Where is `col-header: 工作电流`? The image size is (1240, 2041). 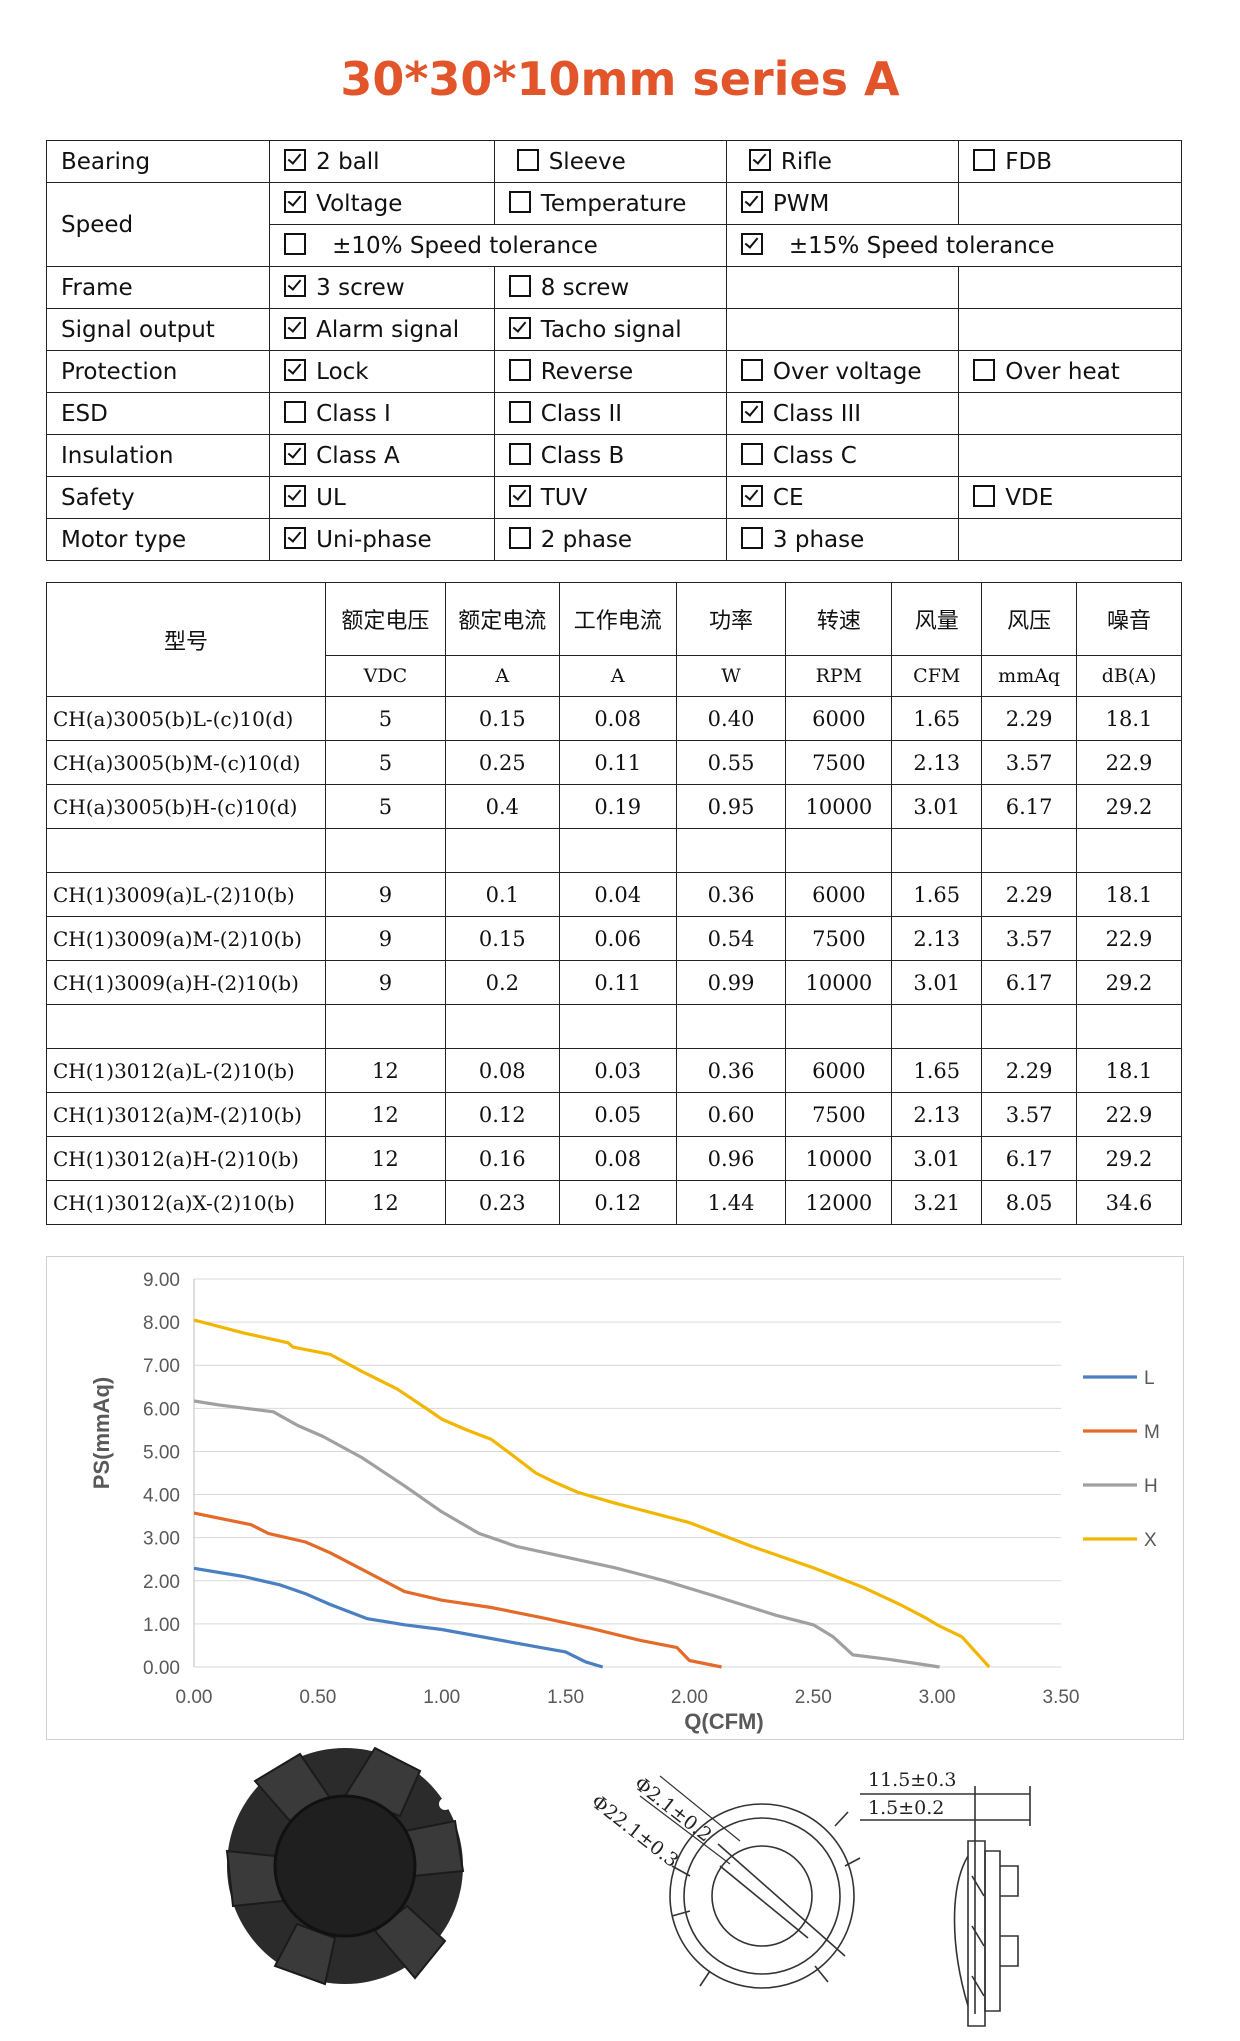 col-header: 工作电流 is located at coordinates (617, 619).